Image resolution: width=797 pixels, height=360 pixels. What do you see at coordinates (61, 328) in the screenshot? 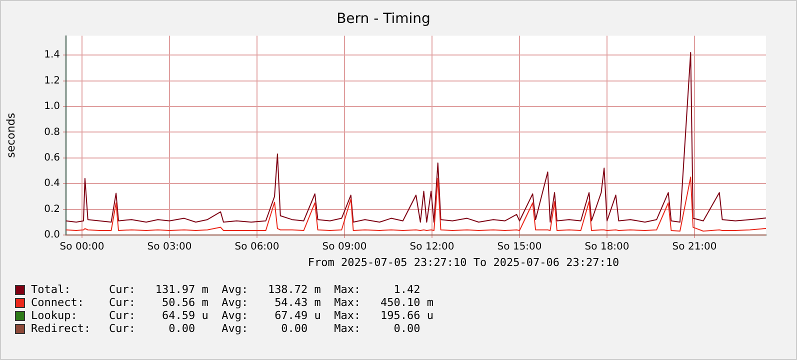
I see `legend-label: Redirect:` at bounding box center [61, 328].